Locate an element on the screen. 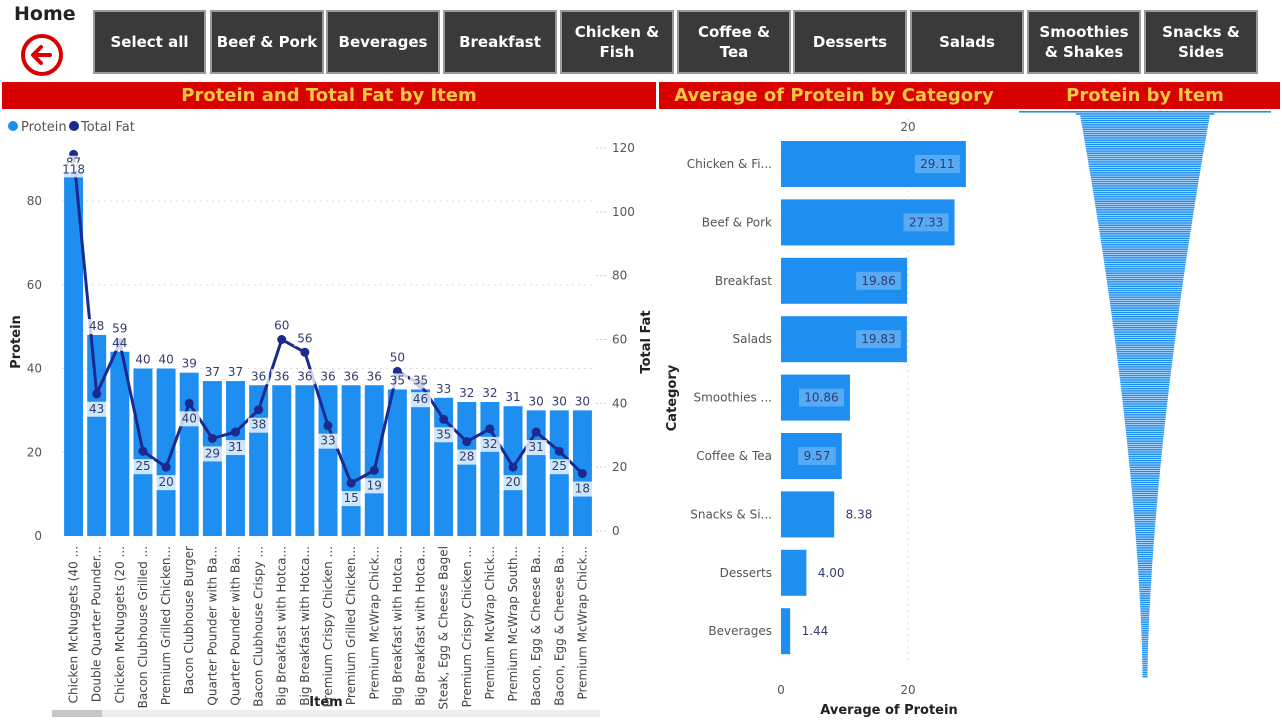 The image size is (1282, 722). nav-button-5: Coffee & Tea is located at coordinates (734, 42).